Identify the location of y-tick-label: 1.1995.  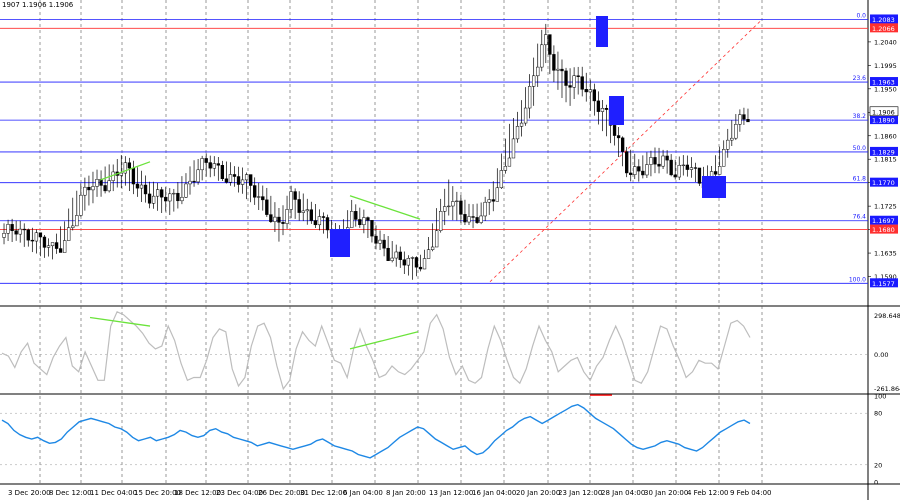
(885, 66).